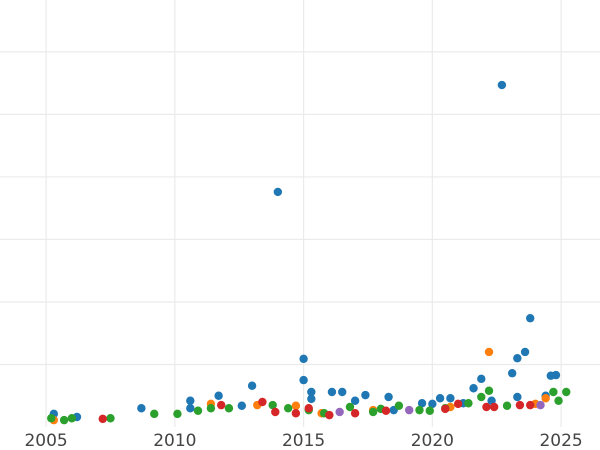 Image resolution: width=600 pixels, height=450 pixels. What do you see at coordinates (174, 440) in the screenshot?
I see `x-tick-label: 2010` at bounding box center [174, 440].